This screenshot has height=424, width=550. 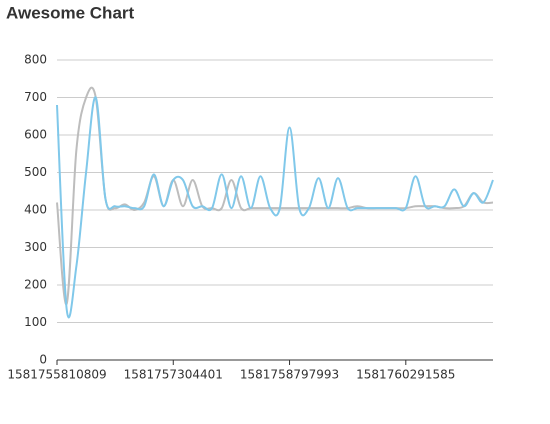 I want to click on y-tick-label: 500, so click(x=35, y=172).